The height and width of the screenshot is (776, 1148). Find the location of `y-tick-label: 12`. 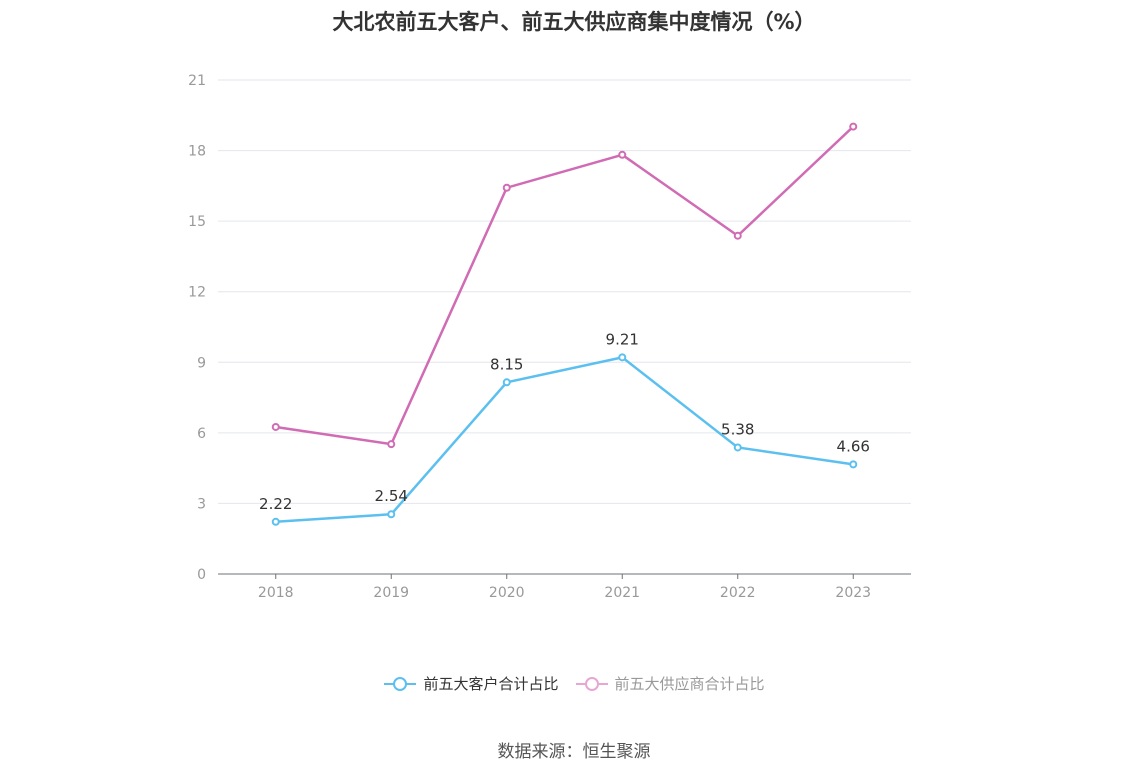

y-tick-label: 12 is located at coordinates (197, 293).